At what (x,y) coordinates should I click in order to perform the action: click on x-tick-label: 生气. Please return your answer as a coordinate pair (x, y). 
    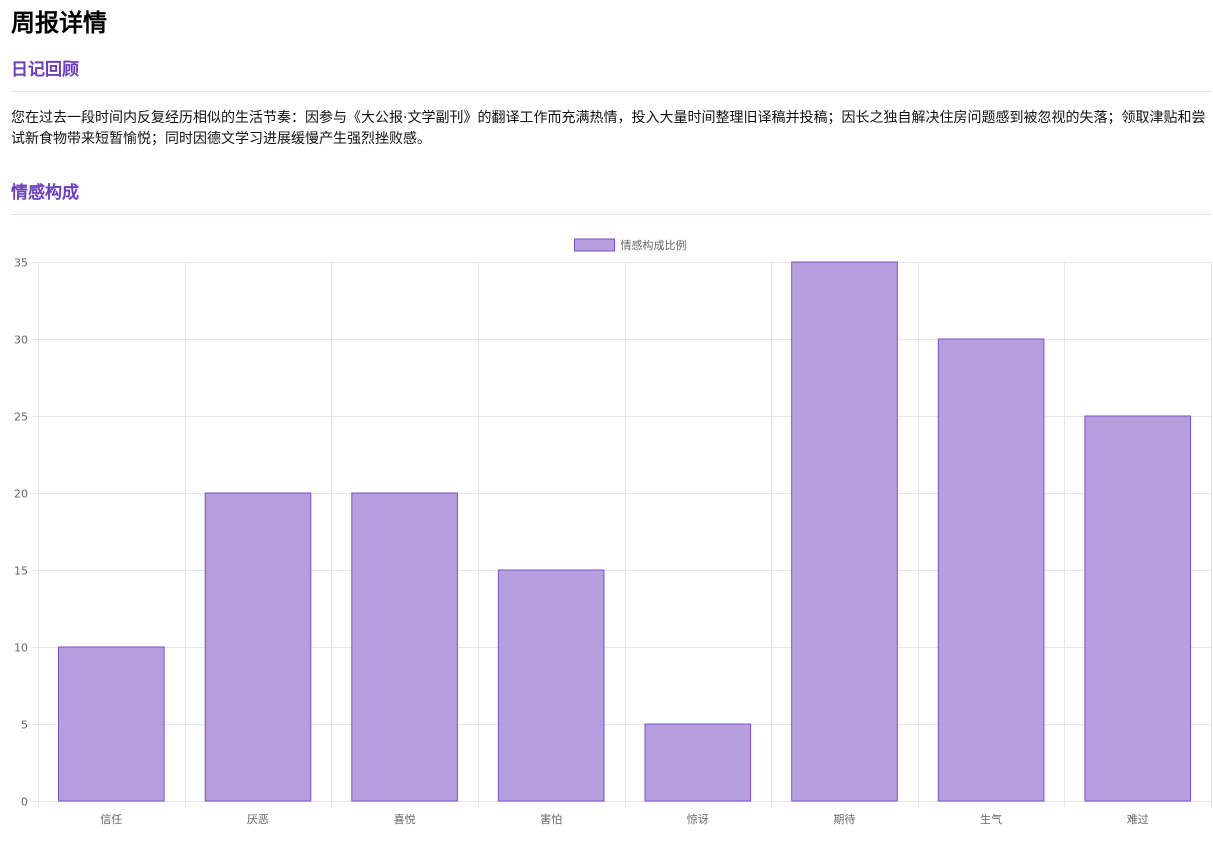
    Looking at the image, I should click on (991, 819).